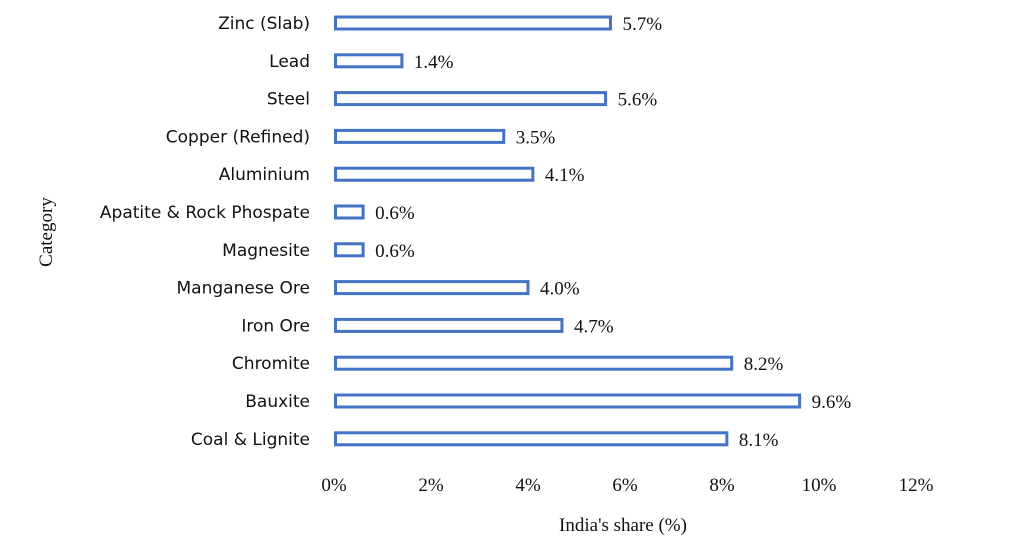 This screenshot has width=1015, height=559. I want to click on x-tick-labels: 0% 2% 4% 6% 8% 10% 12%, so click(627, 485).